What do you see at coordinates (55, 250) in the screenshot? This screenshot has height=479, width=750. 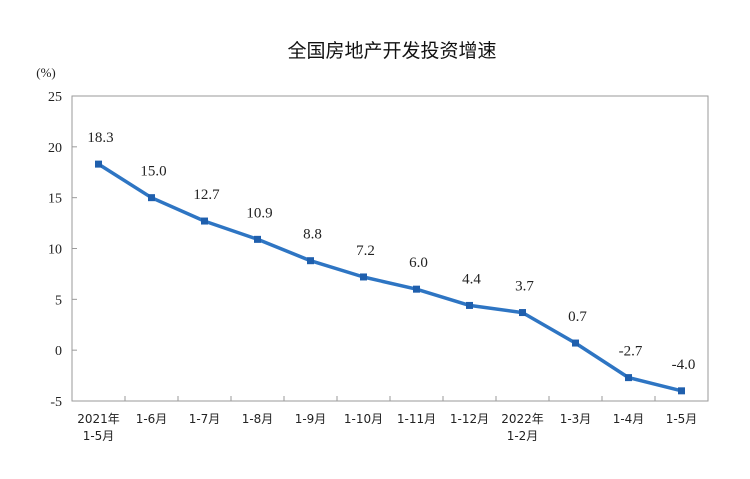 I see `y-tick-label: 10` at bounding box center [55, 250].